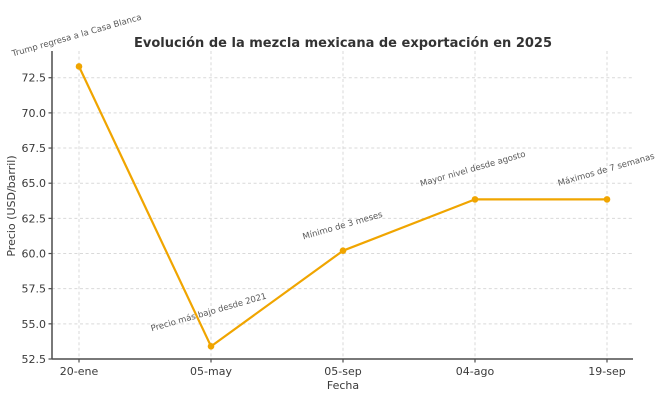  Describe the element at coordinates (343, 385) in the screenshot. I see `x-axis-label: Fecha` at that location.